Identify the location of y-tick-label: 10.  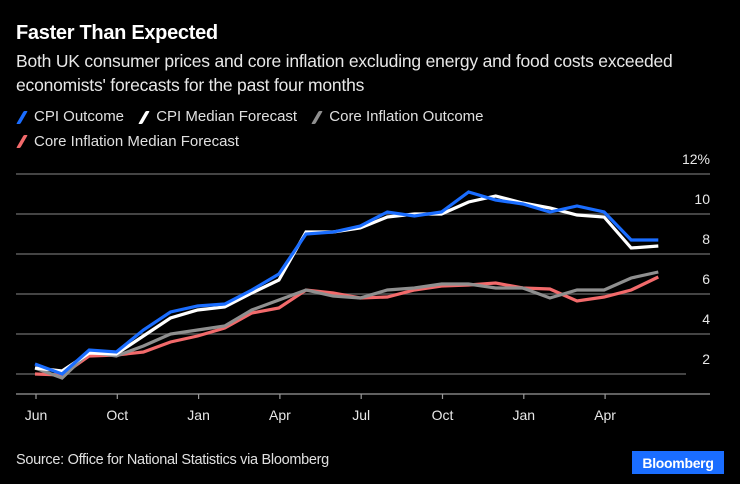
(702, 199).